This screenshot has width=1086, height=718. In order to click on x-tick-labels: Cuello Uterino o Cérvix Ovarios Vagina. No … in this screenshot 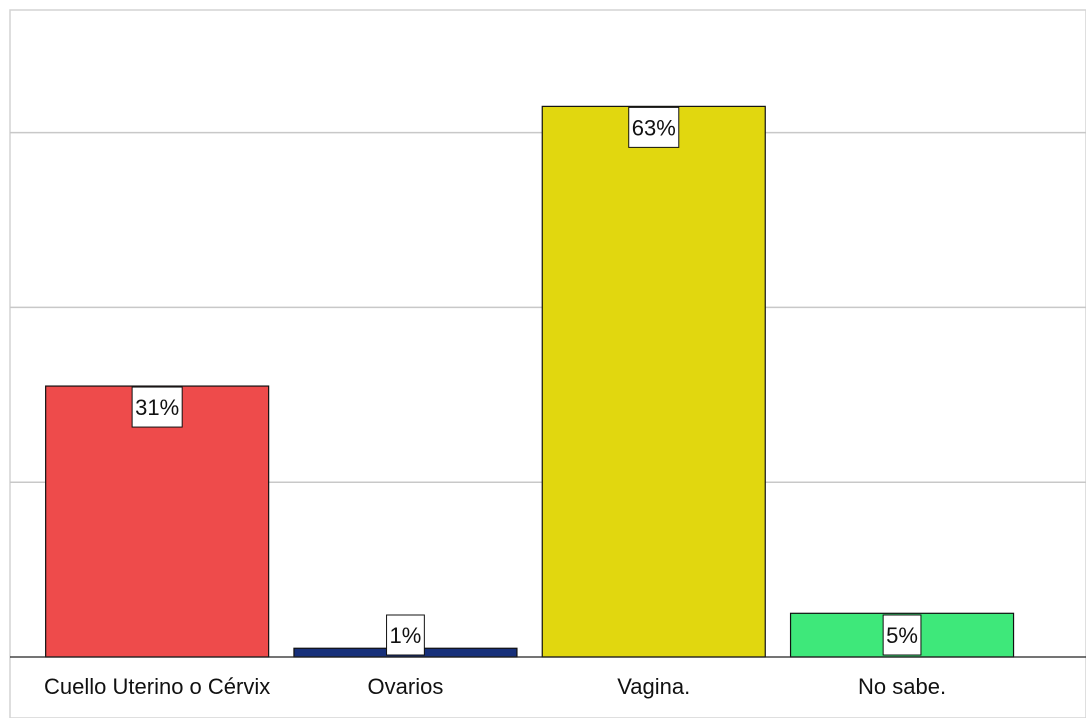, I will do `click(495, 686)`.